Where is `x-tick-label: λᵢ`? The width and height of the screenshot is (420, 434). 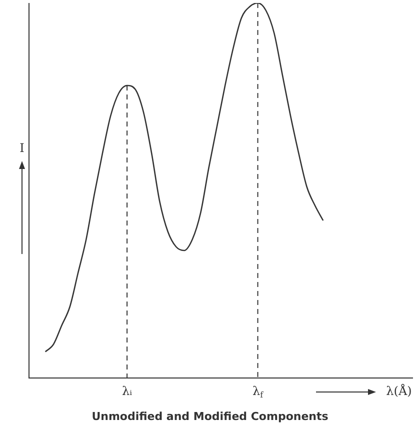
x-tick-label: λᵢ is located at coordinates (127, 391).